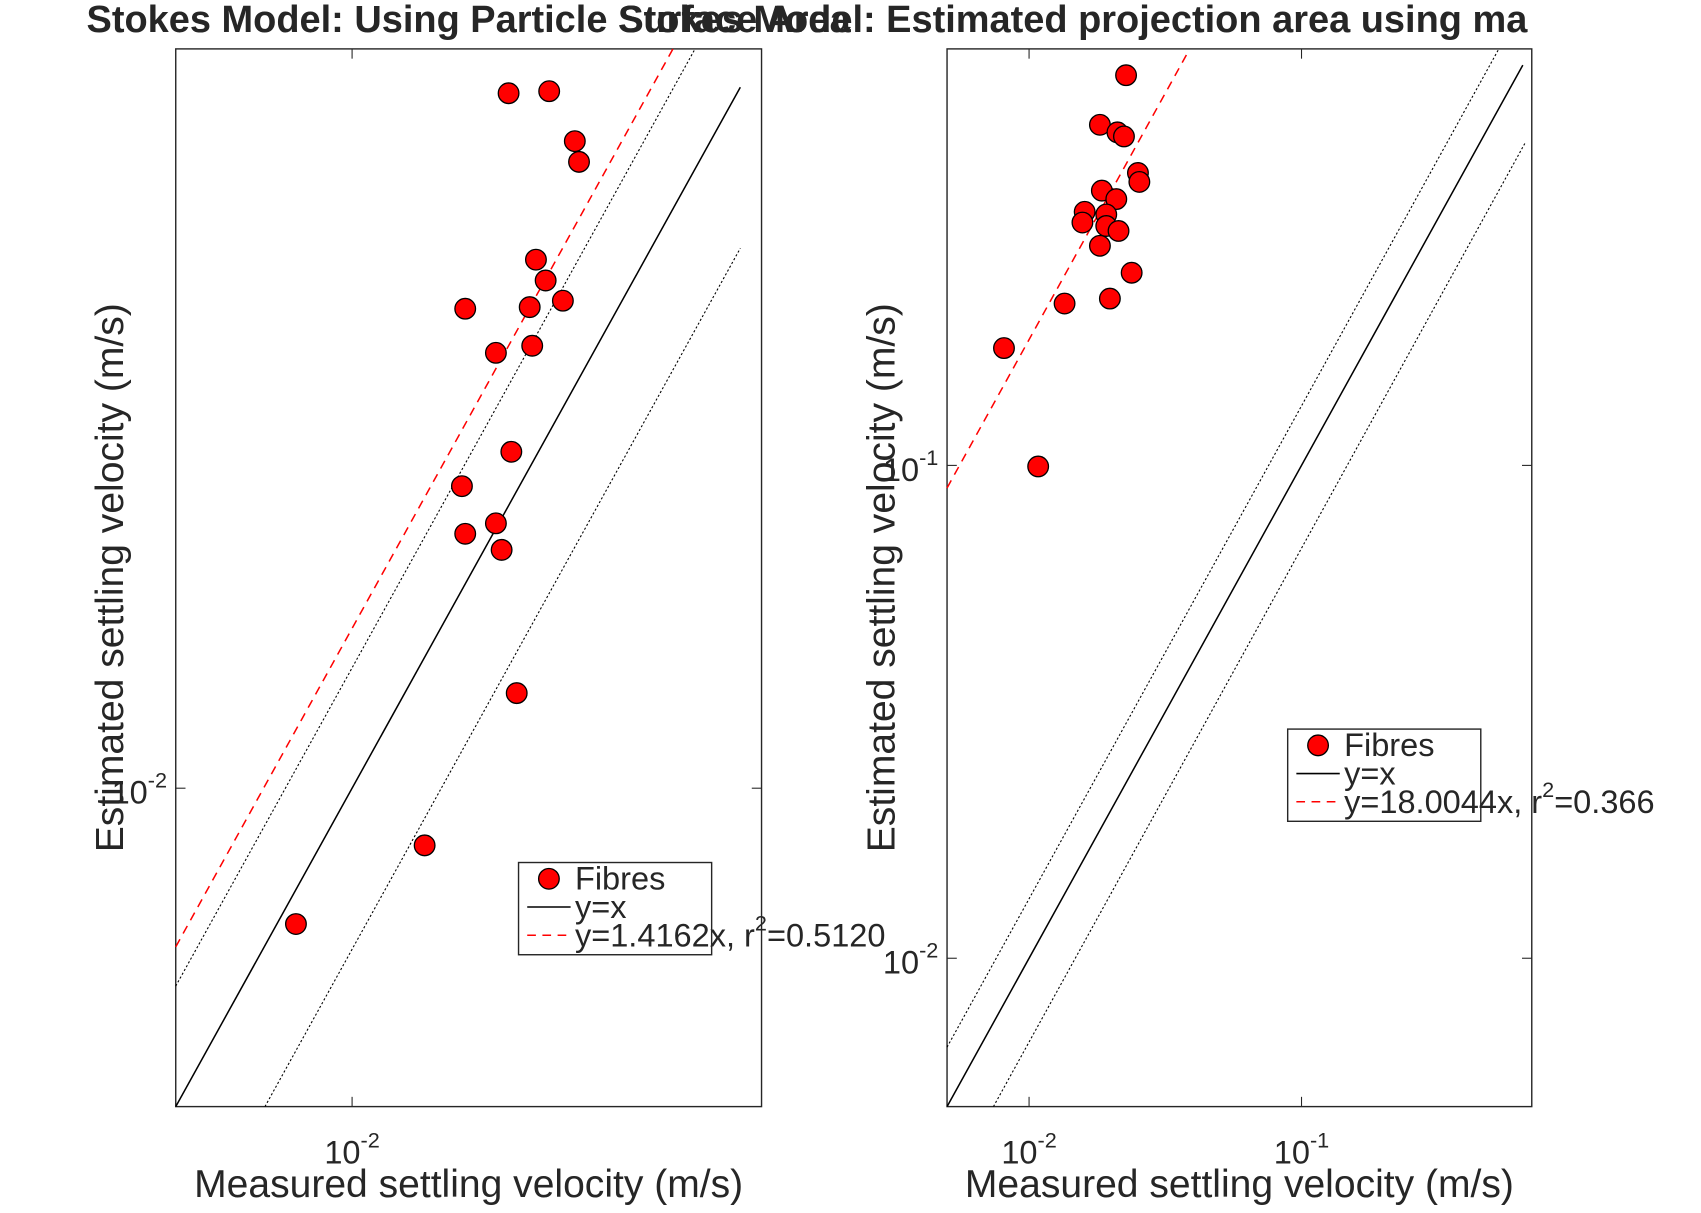 The image size is (1701, 1213). What do you see at coordinates (1067, 271) in the screenshot?
I see `fit-line` at bounding box center [1067, 271].